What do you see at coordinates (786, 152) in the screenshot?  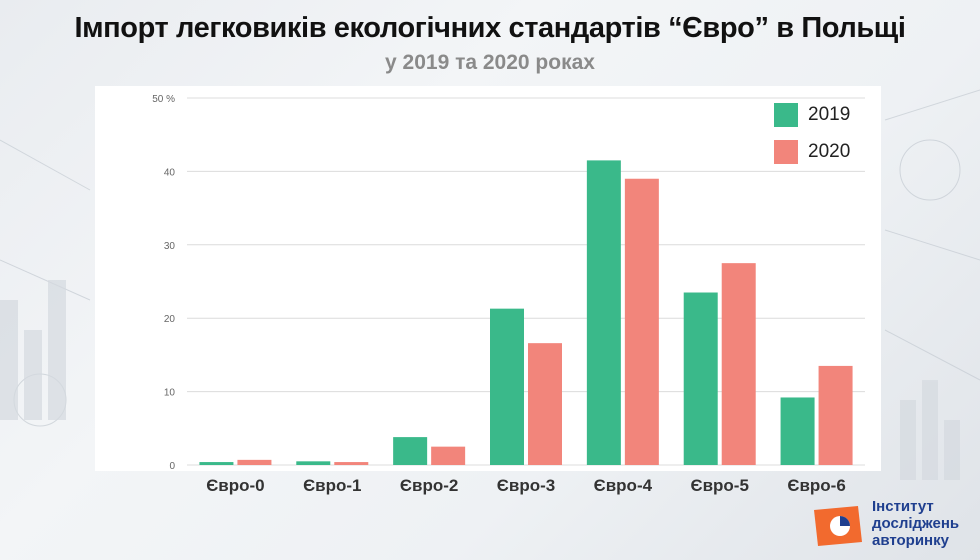 I see `legend-swatch-2020` at bounding box center [786, 152].